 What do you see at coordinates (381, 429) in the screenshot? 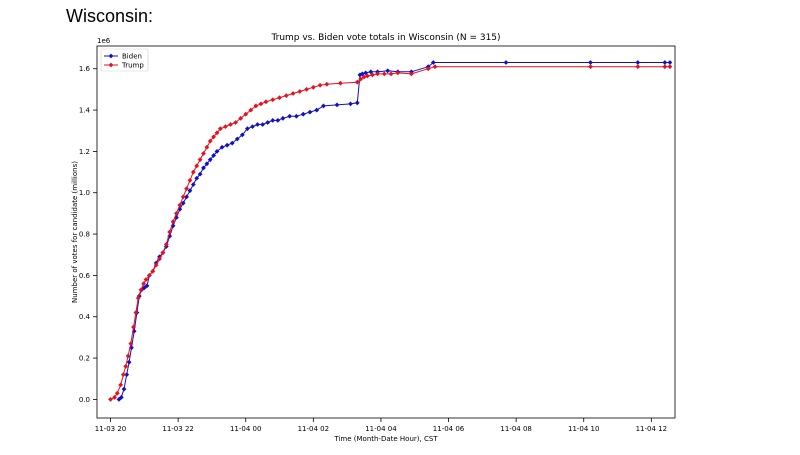
I see `x-tick-label: 11-04 04` at bounding box center [381, 429].